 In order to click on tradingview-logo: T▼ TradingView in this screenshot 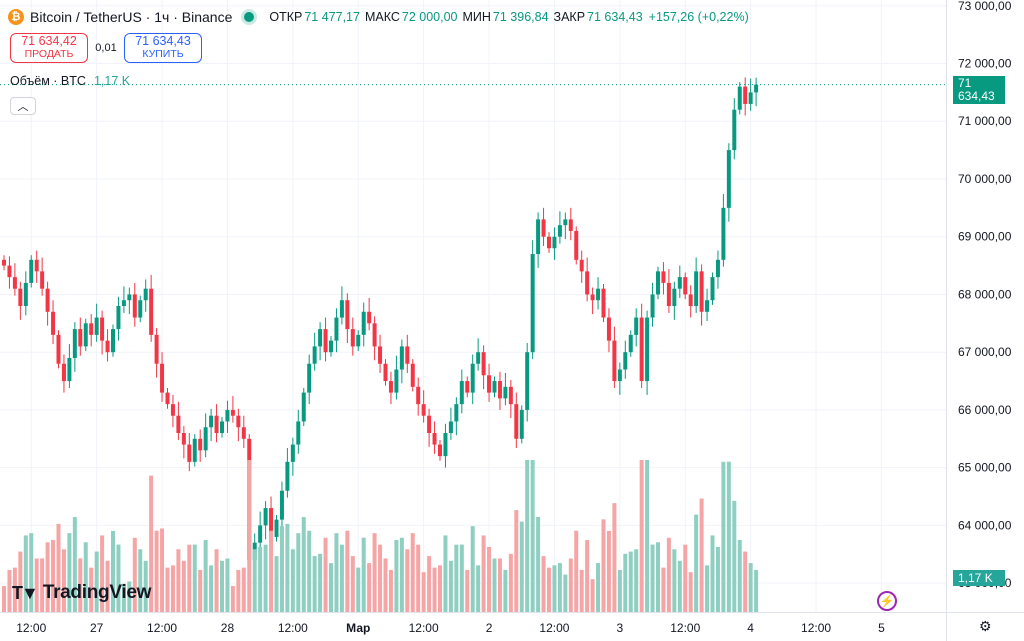, I will do `click(81, 593)`.